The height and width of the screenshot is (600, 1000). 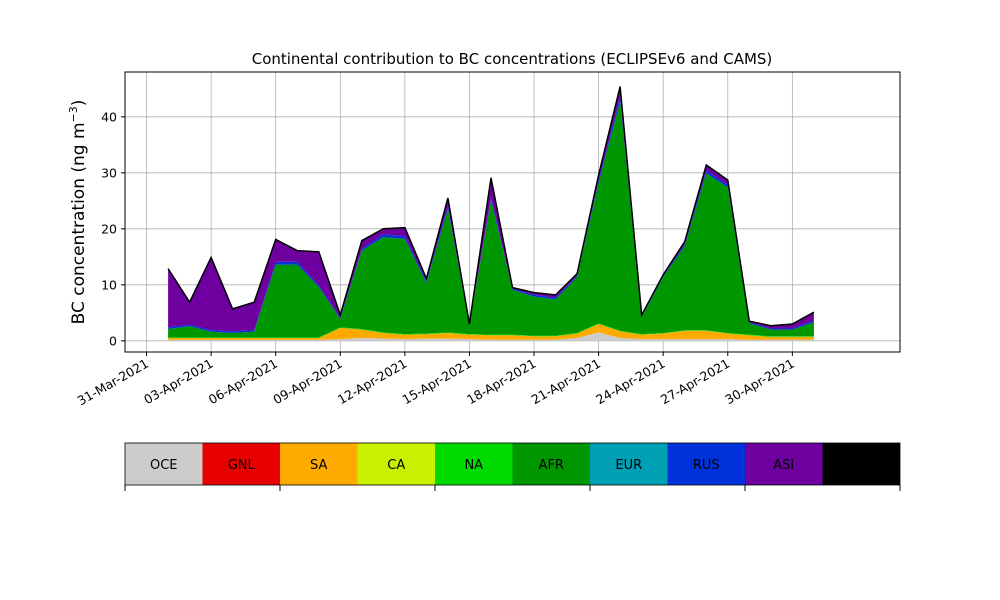 What do you see at coordinates (491, 336) in the screenshot?
I see `area-oce` at bounding box center [491, 336].